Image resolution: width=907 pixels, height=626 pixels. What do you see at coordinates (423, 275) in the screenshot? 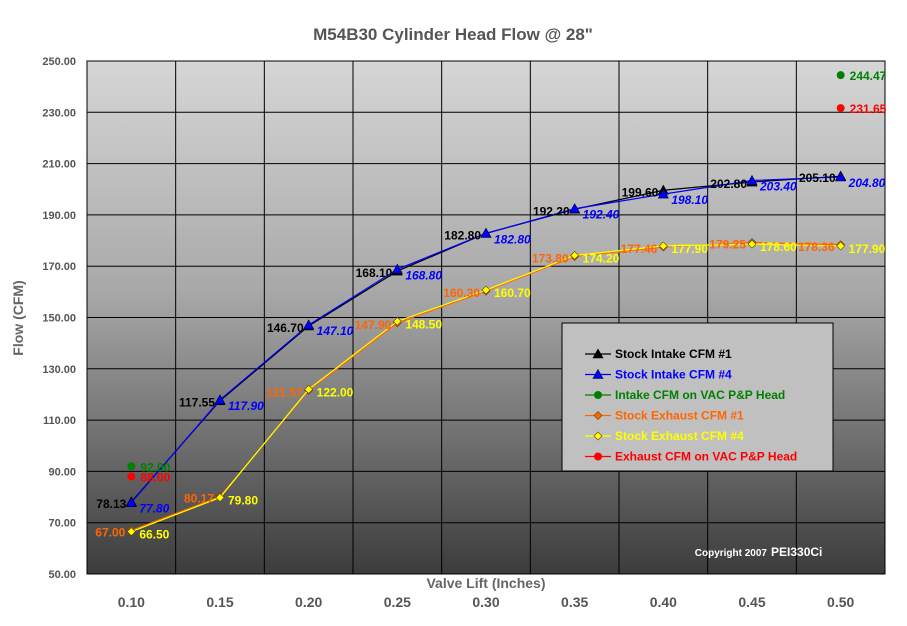
I see `data-label: 168.80` at bounding box center [423, 275].